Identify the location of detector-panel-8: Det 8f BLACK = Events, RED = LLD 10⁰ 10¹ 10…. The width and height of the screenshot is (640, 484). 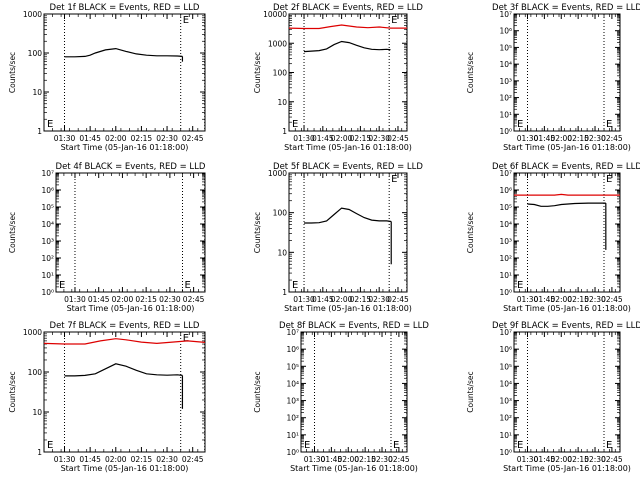
(341, 397).